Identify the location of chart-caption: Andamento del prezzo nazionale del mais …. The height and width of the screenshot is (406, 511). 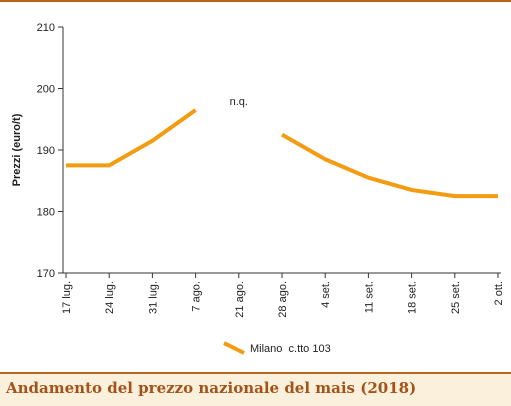
(211, 388).